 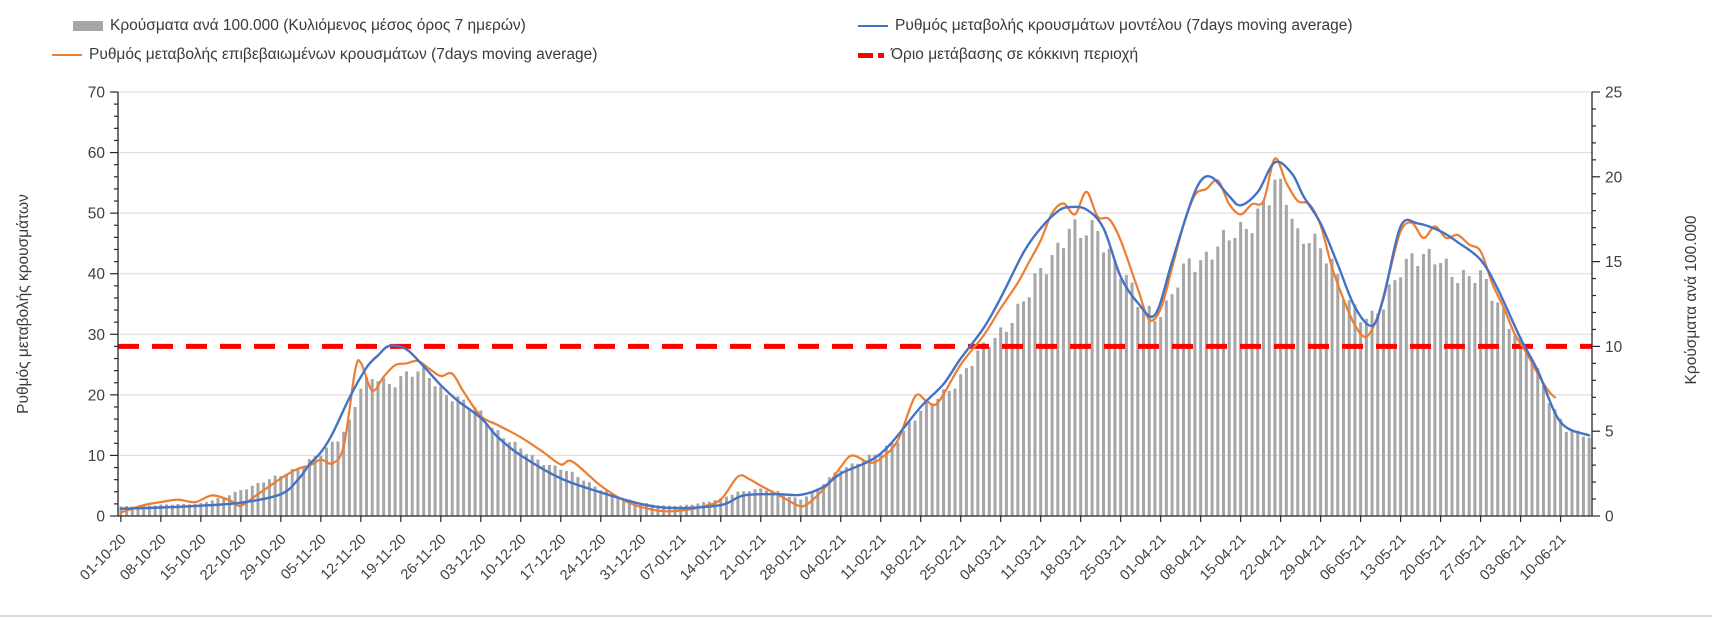 I want to click on threshold-legend-swatch, so click(x=871, y=55).